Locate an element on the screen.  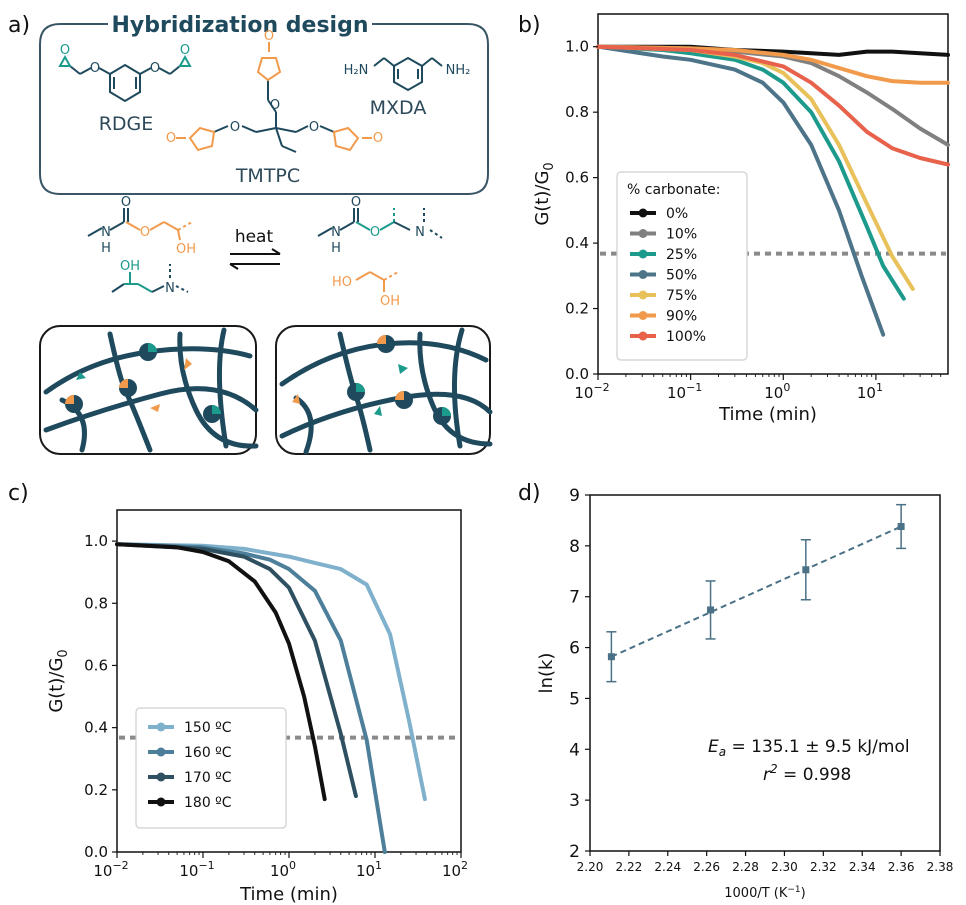
panel-b-series-lines is located at coordinates (773, 190).